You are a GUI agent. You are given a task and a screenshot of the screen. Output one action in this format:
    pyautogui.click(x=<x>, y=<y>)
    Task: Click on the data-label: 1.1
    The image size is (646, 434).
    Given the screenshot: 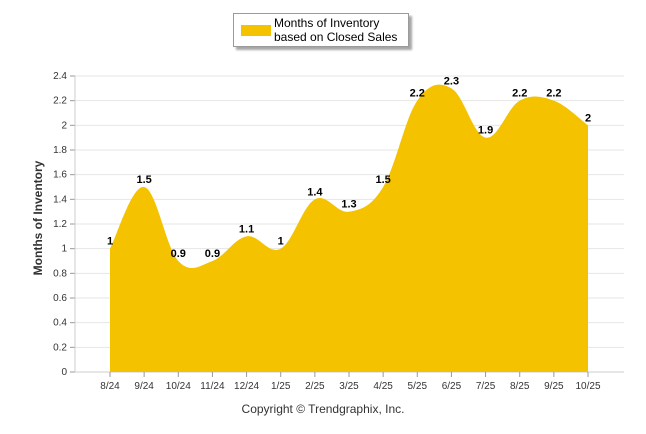 What is the action you would take?
    pyautogui.click(x=246, y=229)
    